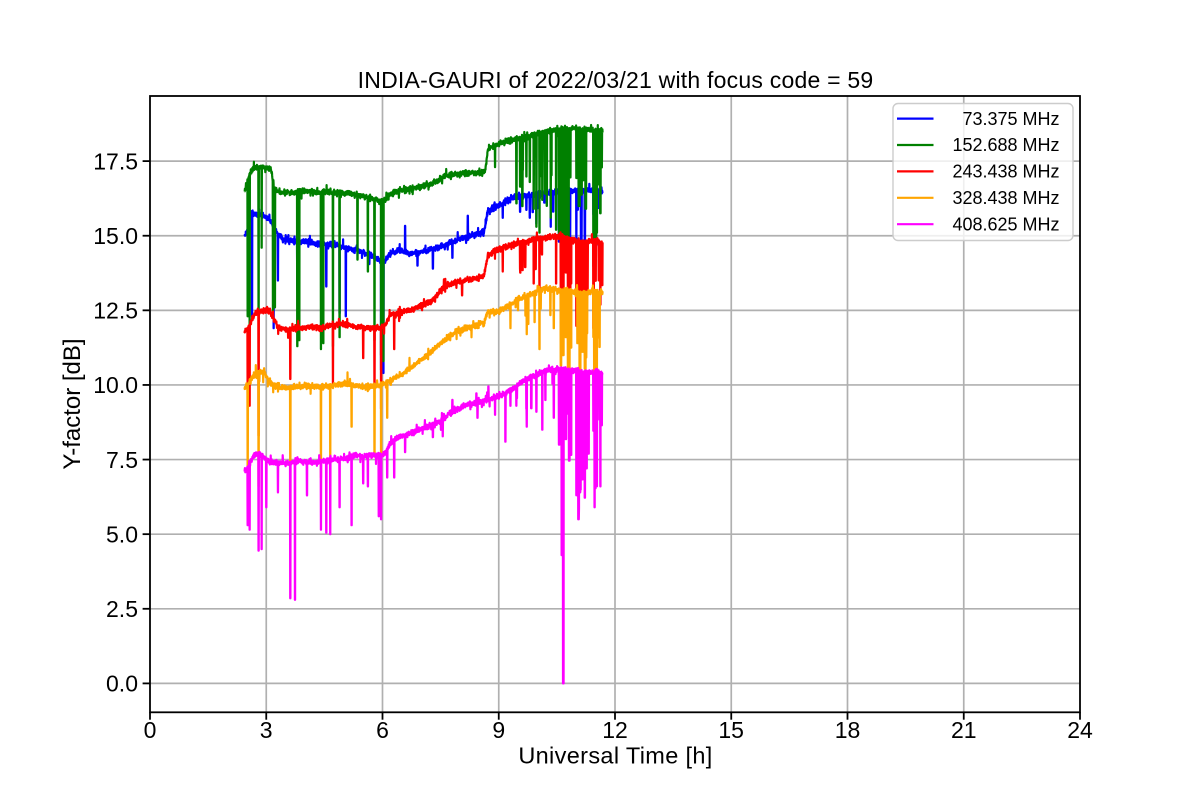  I want to click on svg-text: Y-factor [dB], so click(72, 403).